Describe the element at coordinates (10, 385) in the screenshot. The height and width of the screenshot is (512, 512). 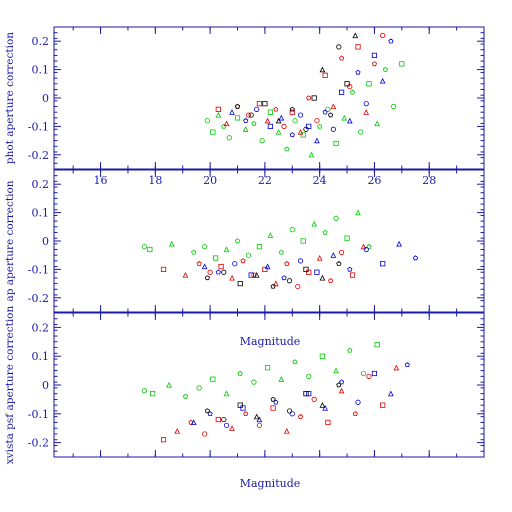
I see `y-axis-label-xvista: xvista psf aperture correction` at that location.